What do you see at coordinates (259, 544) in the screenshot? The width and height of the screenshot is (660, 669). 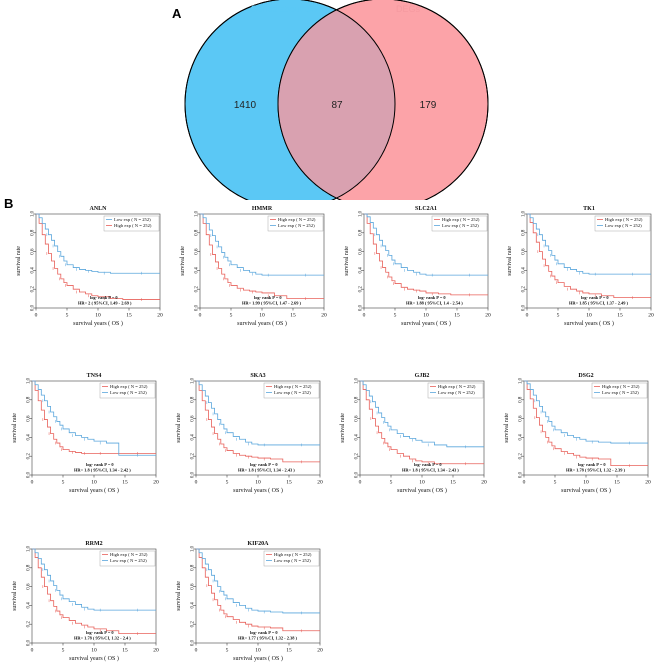 I see `chart-title: KIF20A` at bounding box center [259, 544].